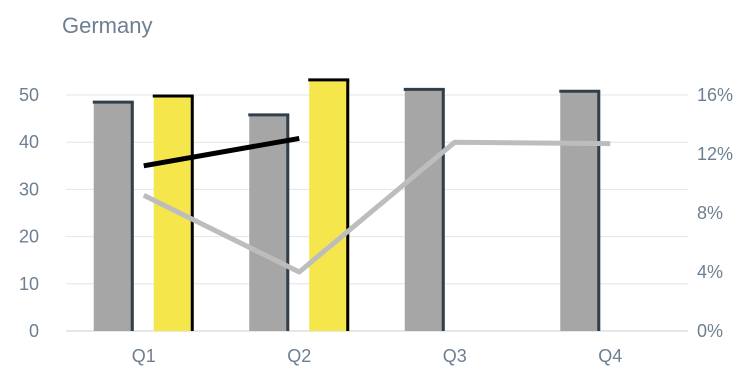 This screenshot has width=754, height=378. What do you see at coordinates (455, 356) in the screenshot?
I see `x-tick-label: Q3` at bounding box center [455, 356].